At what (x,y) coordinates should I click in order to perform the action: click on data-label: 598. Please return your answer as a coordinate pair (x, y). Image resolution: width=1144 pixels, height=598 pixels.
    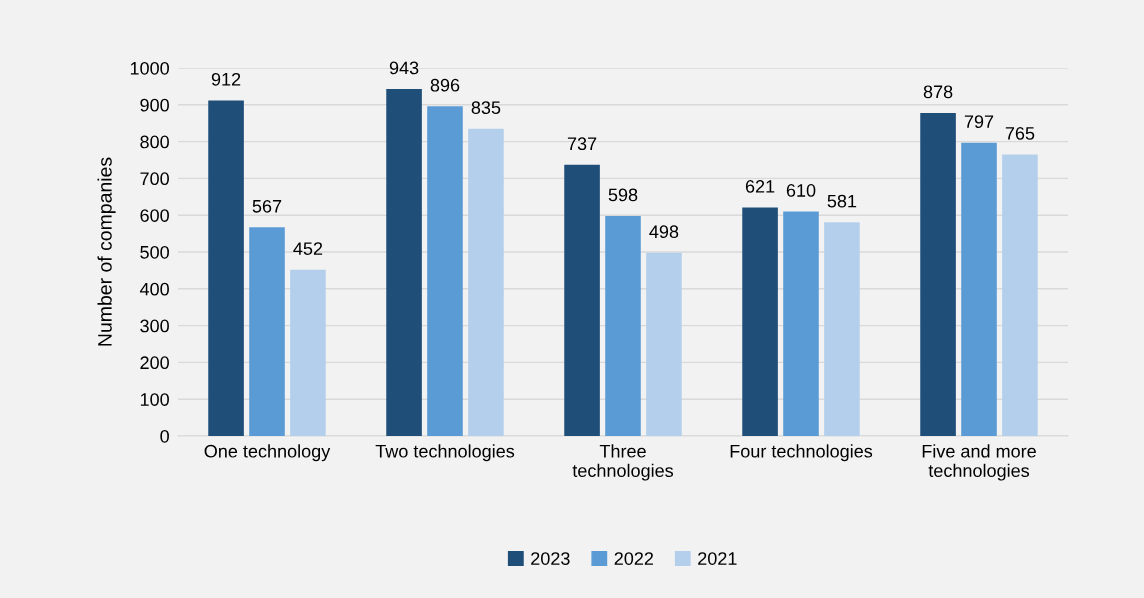
    Looking at the image, I should click on (623, 195).